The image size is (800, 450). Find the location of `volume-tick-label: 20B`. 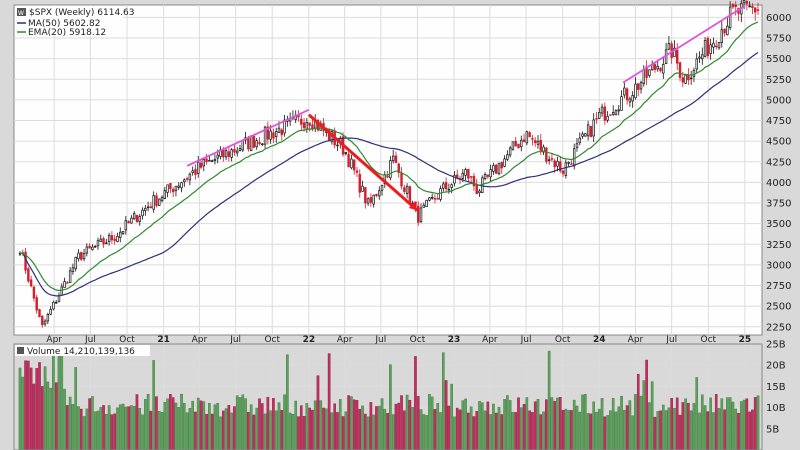

volume-tick-label: 20B is located at coordinates (776, 366).